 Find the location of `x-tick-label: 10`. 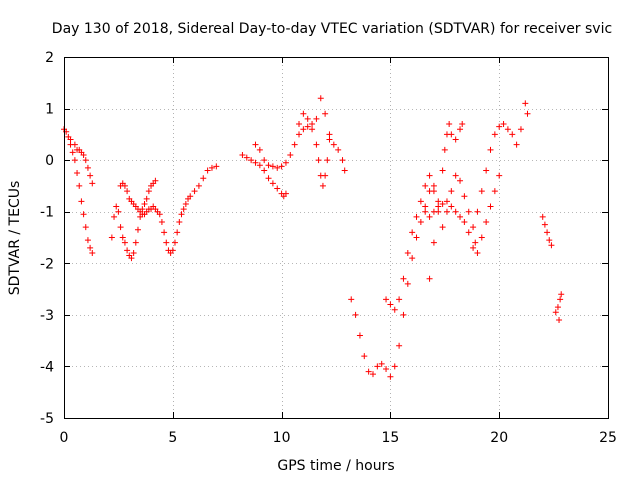

x-tick-label: 10 is located at coordinates (282, 438).